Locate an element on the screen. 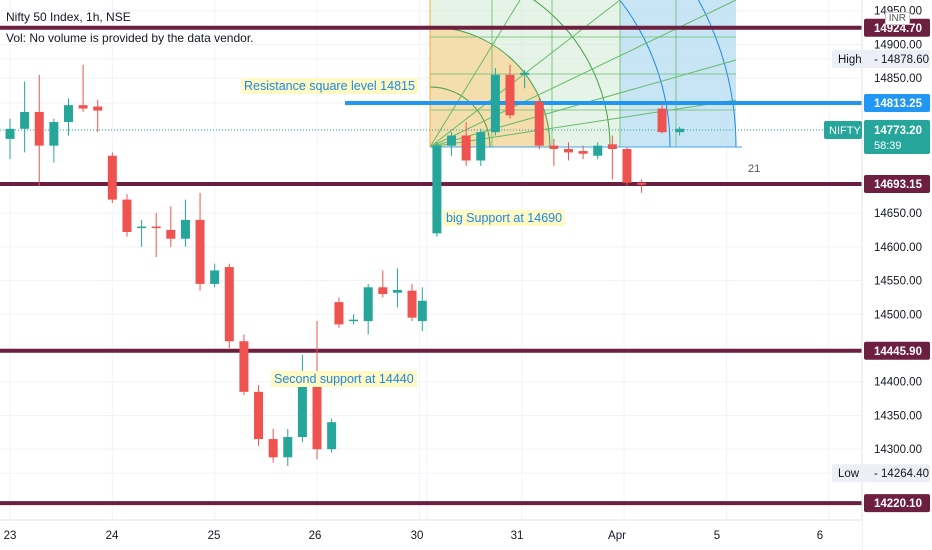 This screenshot has width=932, height=550. blue-level-price-tag: 14813.25 is located at coordinates (898, 104).